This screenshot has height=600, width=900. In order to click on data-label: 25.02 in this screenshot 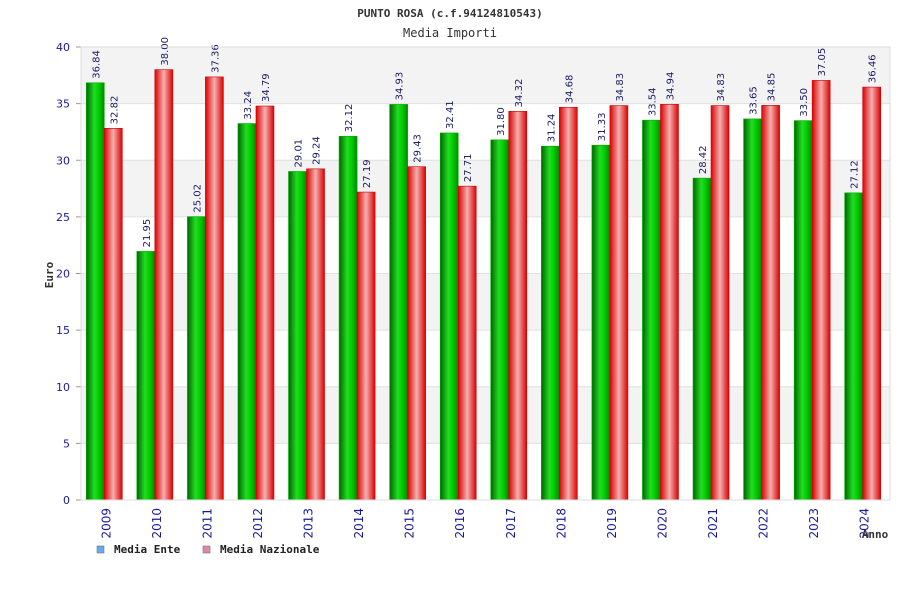, I will do `click(197, 198)`.